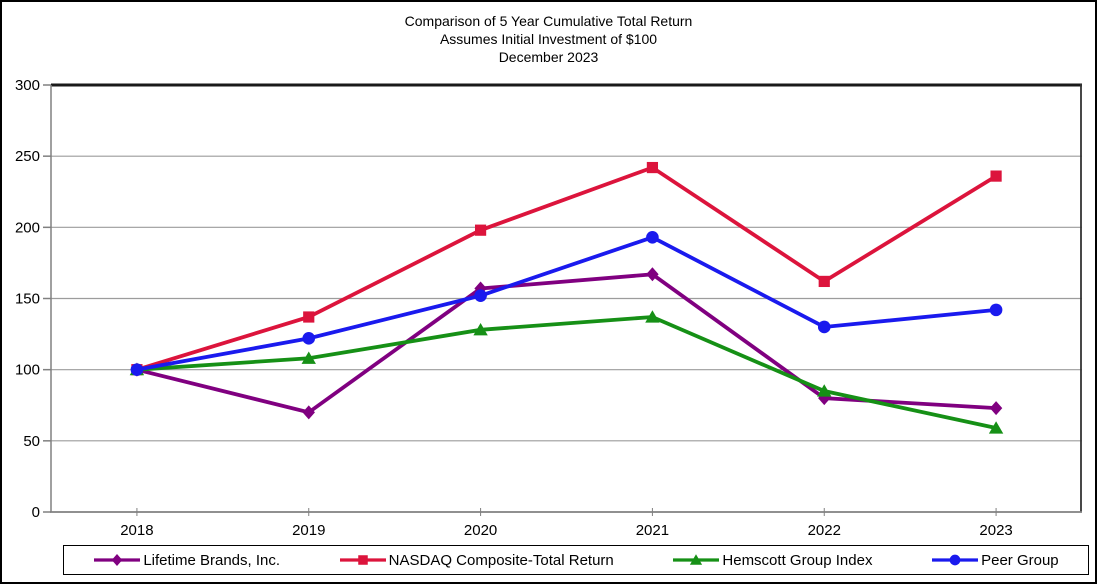 The height and width of the screenshot is (584, 1097). Describe the element at coordinates (27, 156) in the screenshot. I see `y-tick-label-250: 250` at that location.